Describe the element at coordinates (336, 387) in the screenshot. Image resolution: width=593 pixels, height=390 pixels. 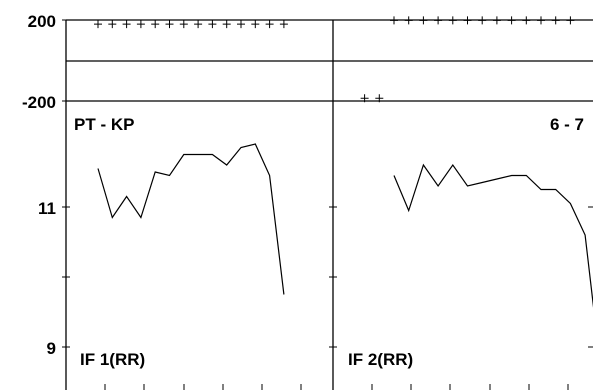
I see `x-ticks` at that location.